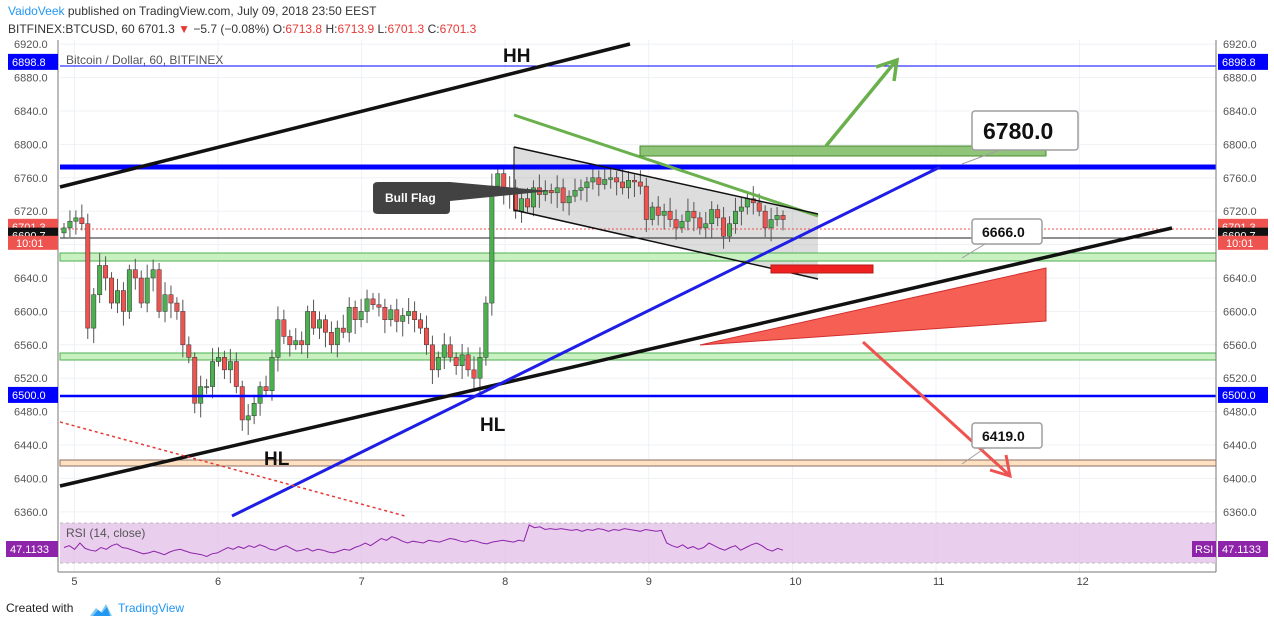 The width and height of the screenshot is (1274, 626). What do you see at coordinates (29, 550) in the screenshot?
I see `rsi-left-value: 47.1133` at bounding box center [29, 550].